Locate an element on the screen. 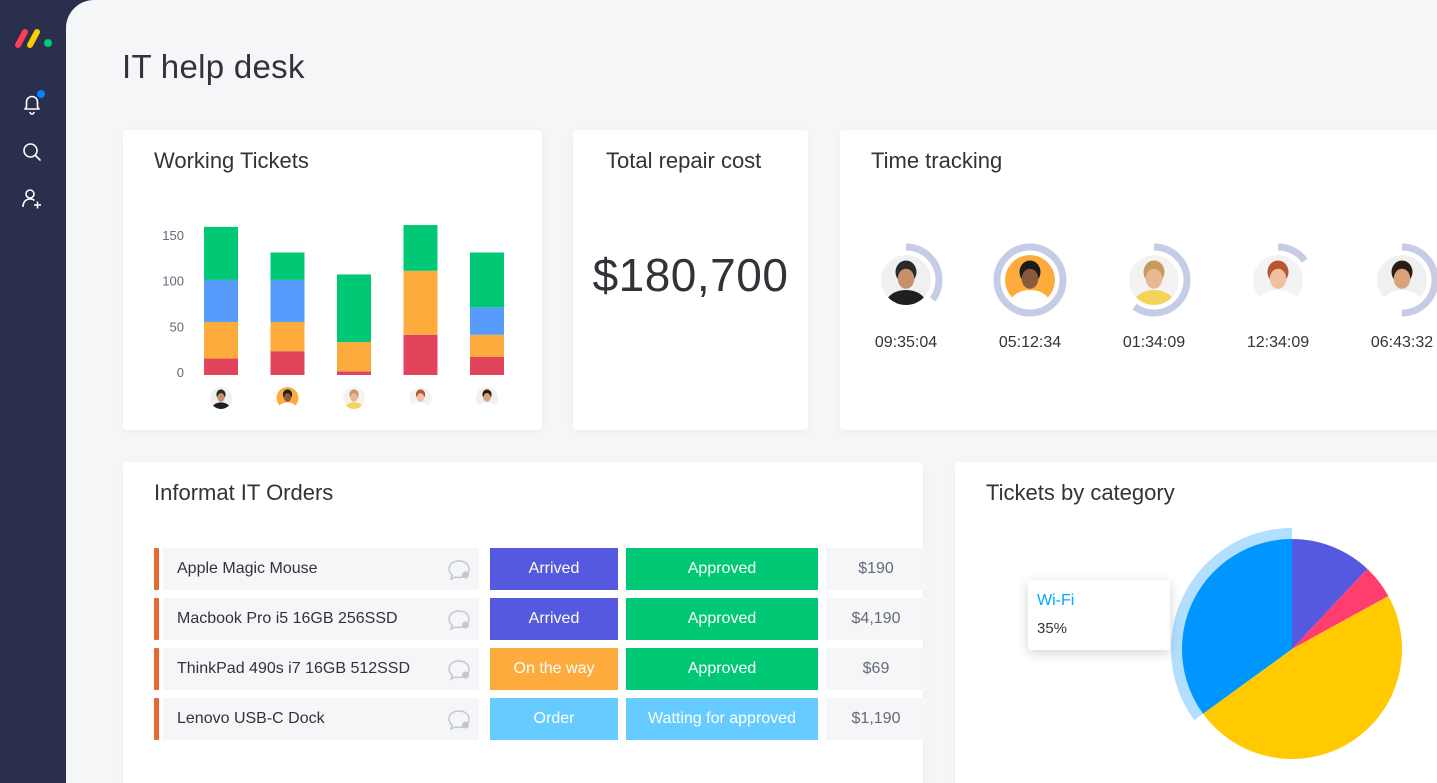 Image resolution: width=1437 pixels, height=783 pixels. time-tracking-person: 01:34:09 is located at coordinates (1154, 297).